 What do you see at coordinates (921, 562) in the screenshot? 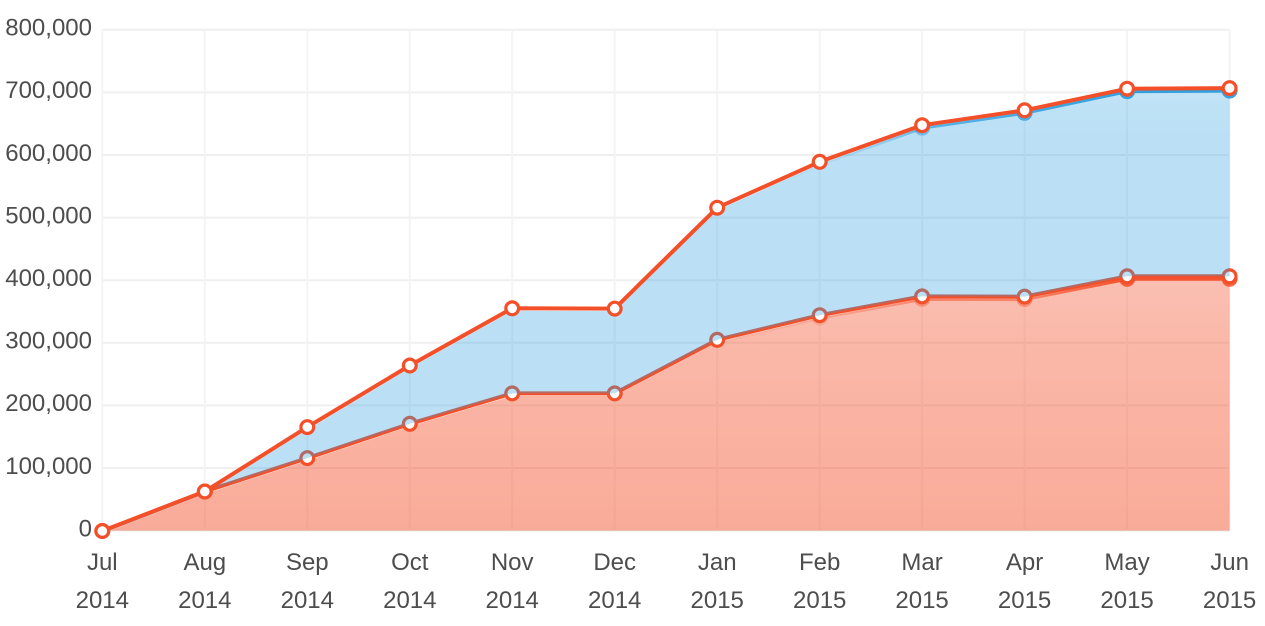
I see `svg-text: Mar` at bounding box center [921, 562].